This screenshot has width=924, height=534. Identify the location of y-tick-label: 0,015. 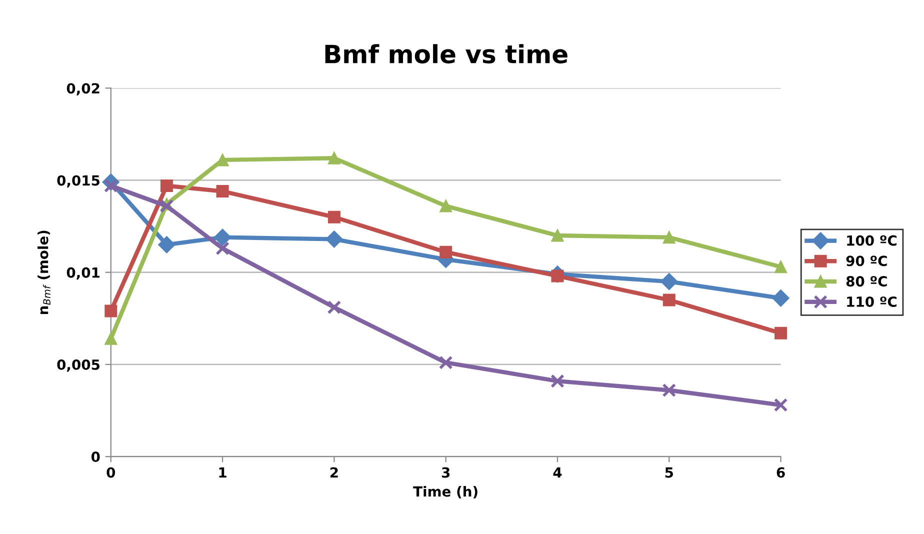
(78, 181).